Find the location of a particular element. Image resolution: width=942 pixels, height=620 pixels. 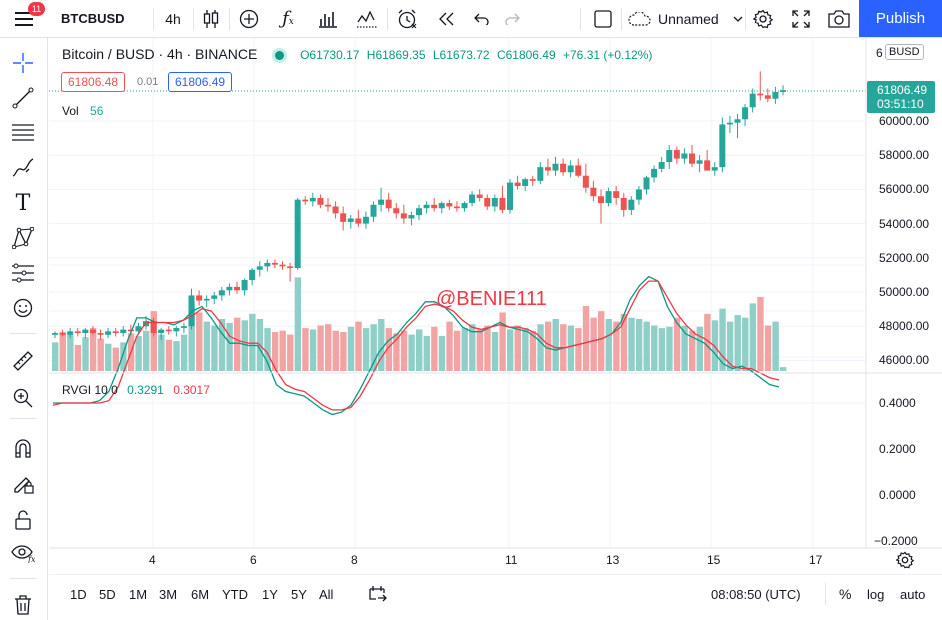

undo-button is located at coordinates (482, 18).